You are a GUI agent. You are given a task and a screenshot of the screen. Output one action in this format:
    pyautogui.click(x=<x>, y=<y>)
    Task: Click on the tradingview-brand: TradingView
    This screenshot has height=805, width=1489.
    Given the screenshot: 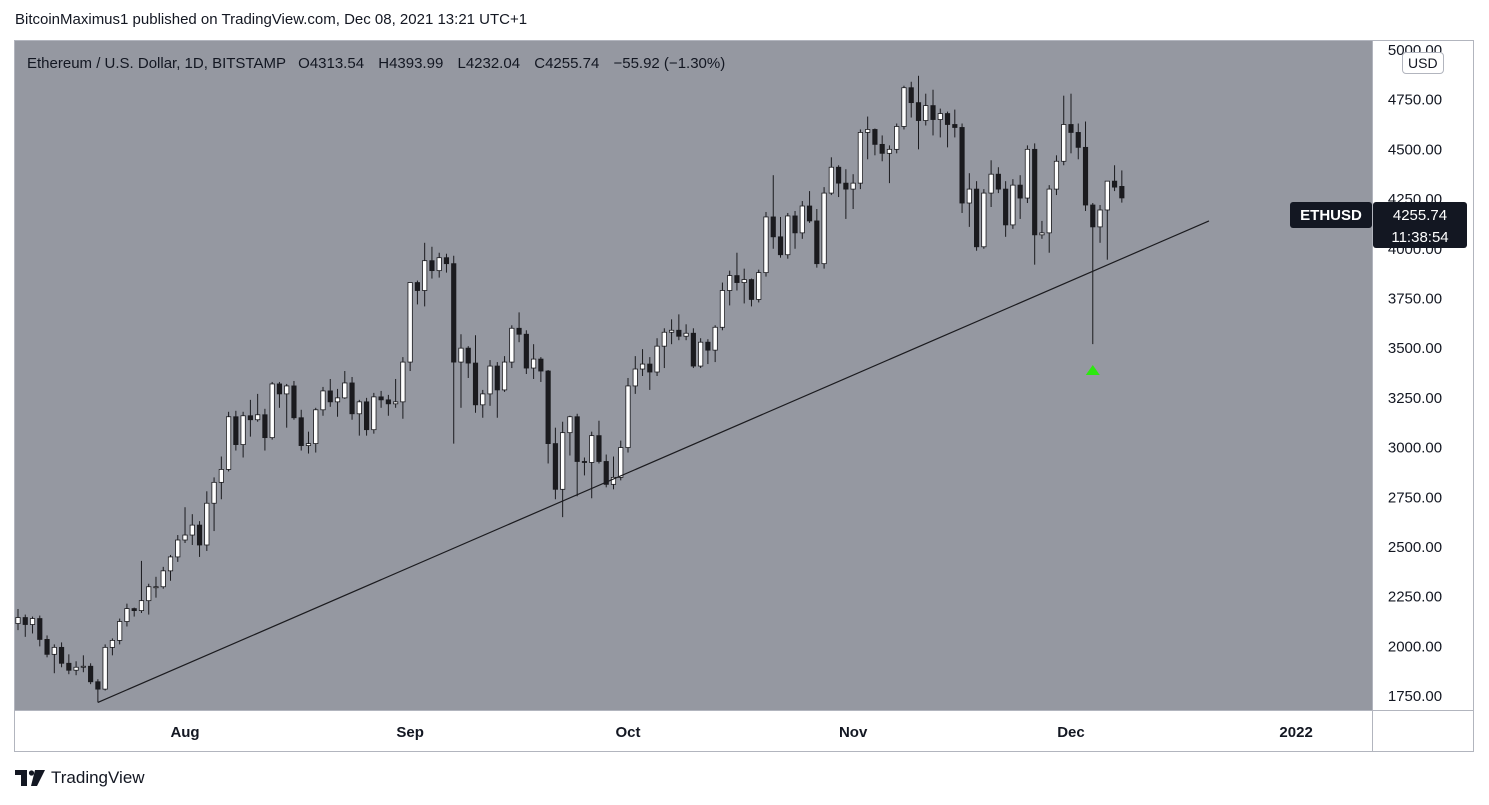 What is the action you would take?
    pyautogui.click(x=80, y=778)
    